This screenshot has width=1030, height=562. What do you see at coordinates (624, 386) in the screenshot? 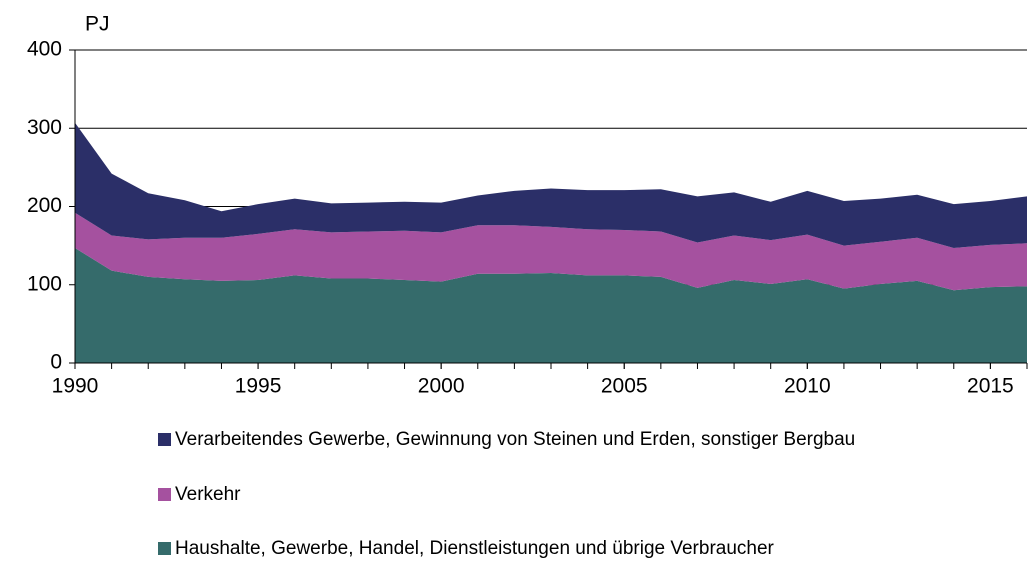
I see `x-tick-label: 2005` at bounding box center [624, 386].